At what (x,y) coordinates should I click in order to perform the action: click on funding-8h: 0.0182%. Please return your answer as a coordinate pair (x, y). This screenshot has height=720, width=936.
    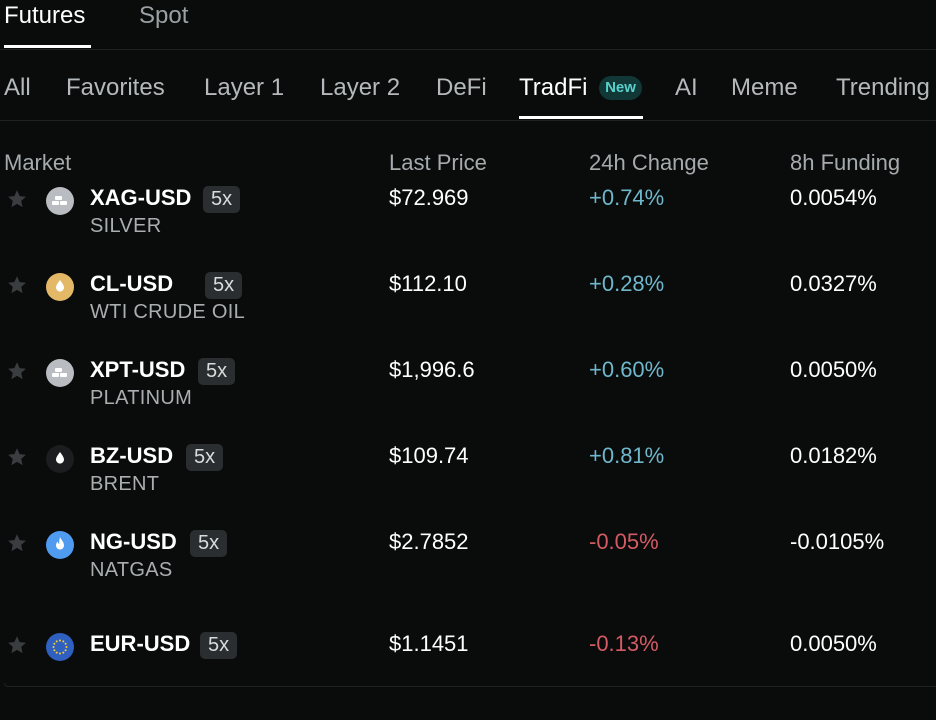
    Looking at the image, I should click on (833, 455).